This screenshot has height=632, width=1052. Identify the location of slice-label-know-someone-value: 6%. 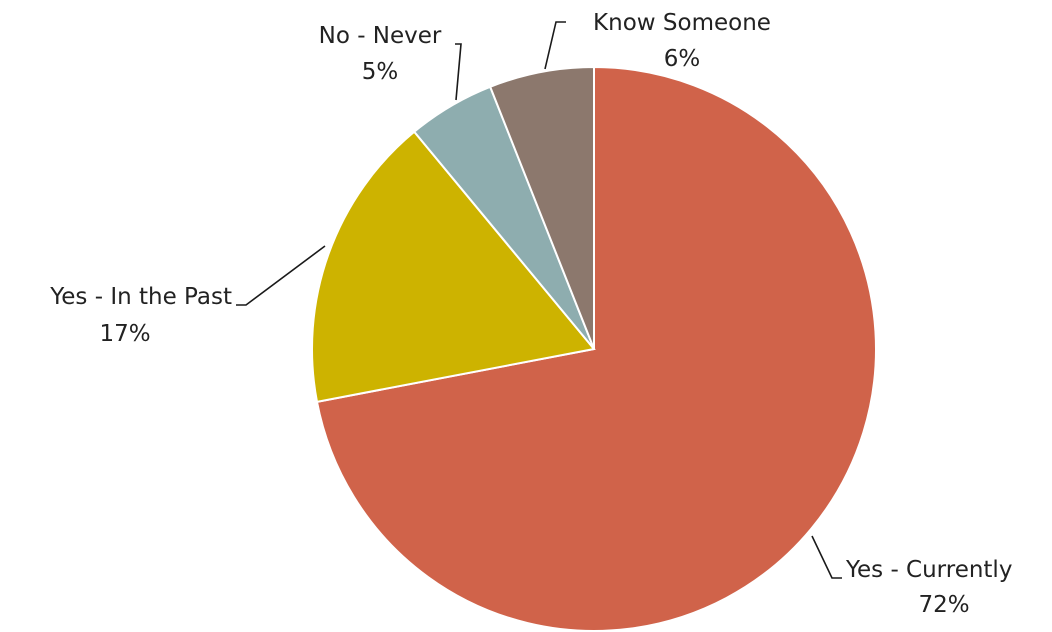
(682, 59).